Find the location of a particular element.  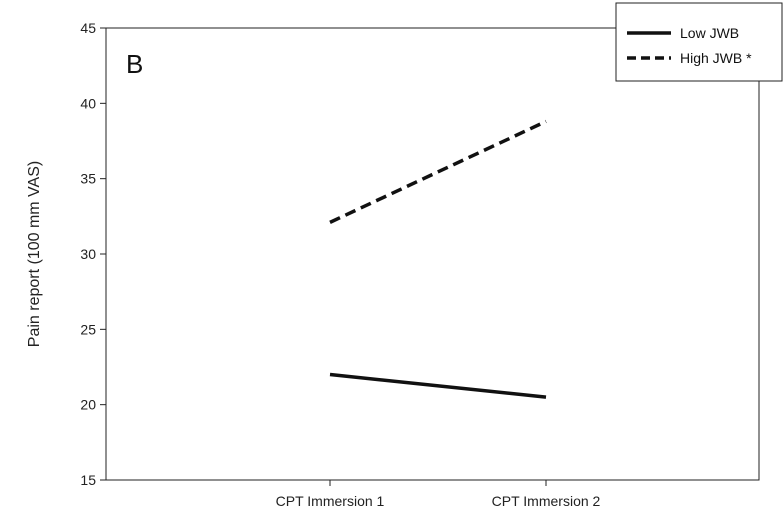

y-tick-label: 45 is located at coordinates (88, 28).